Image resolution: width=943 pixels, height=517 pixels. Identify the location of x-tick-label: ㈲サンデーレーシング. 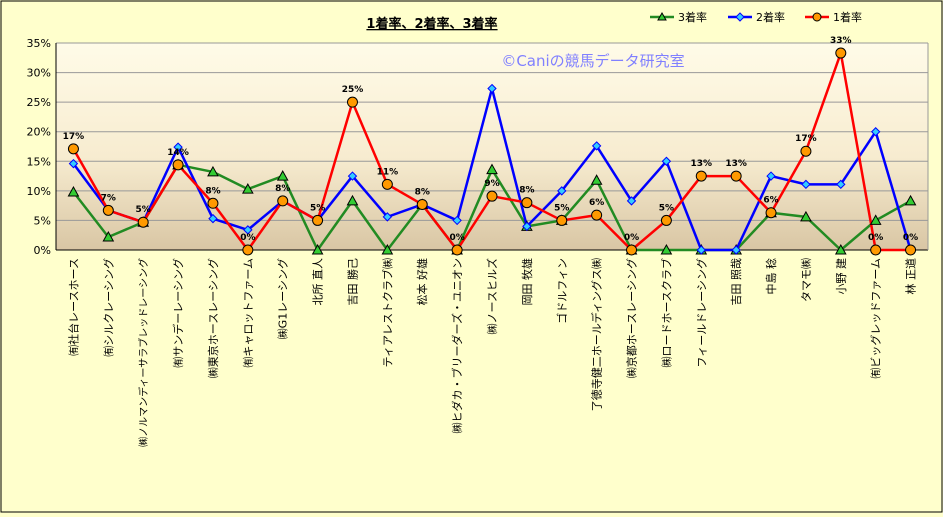
(178, 313).